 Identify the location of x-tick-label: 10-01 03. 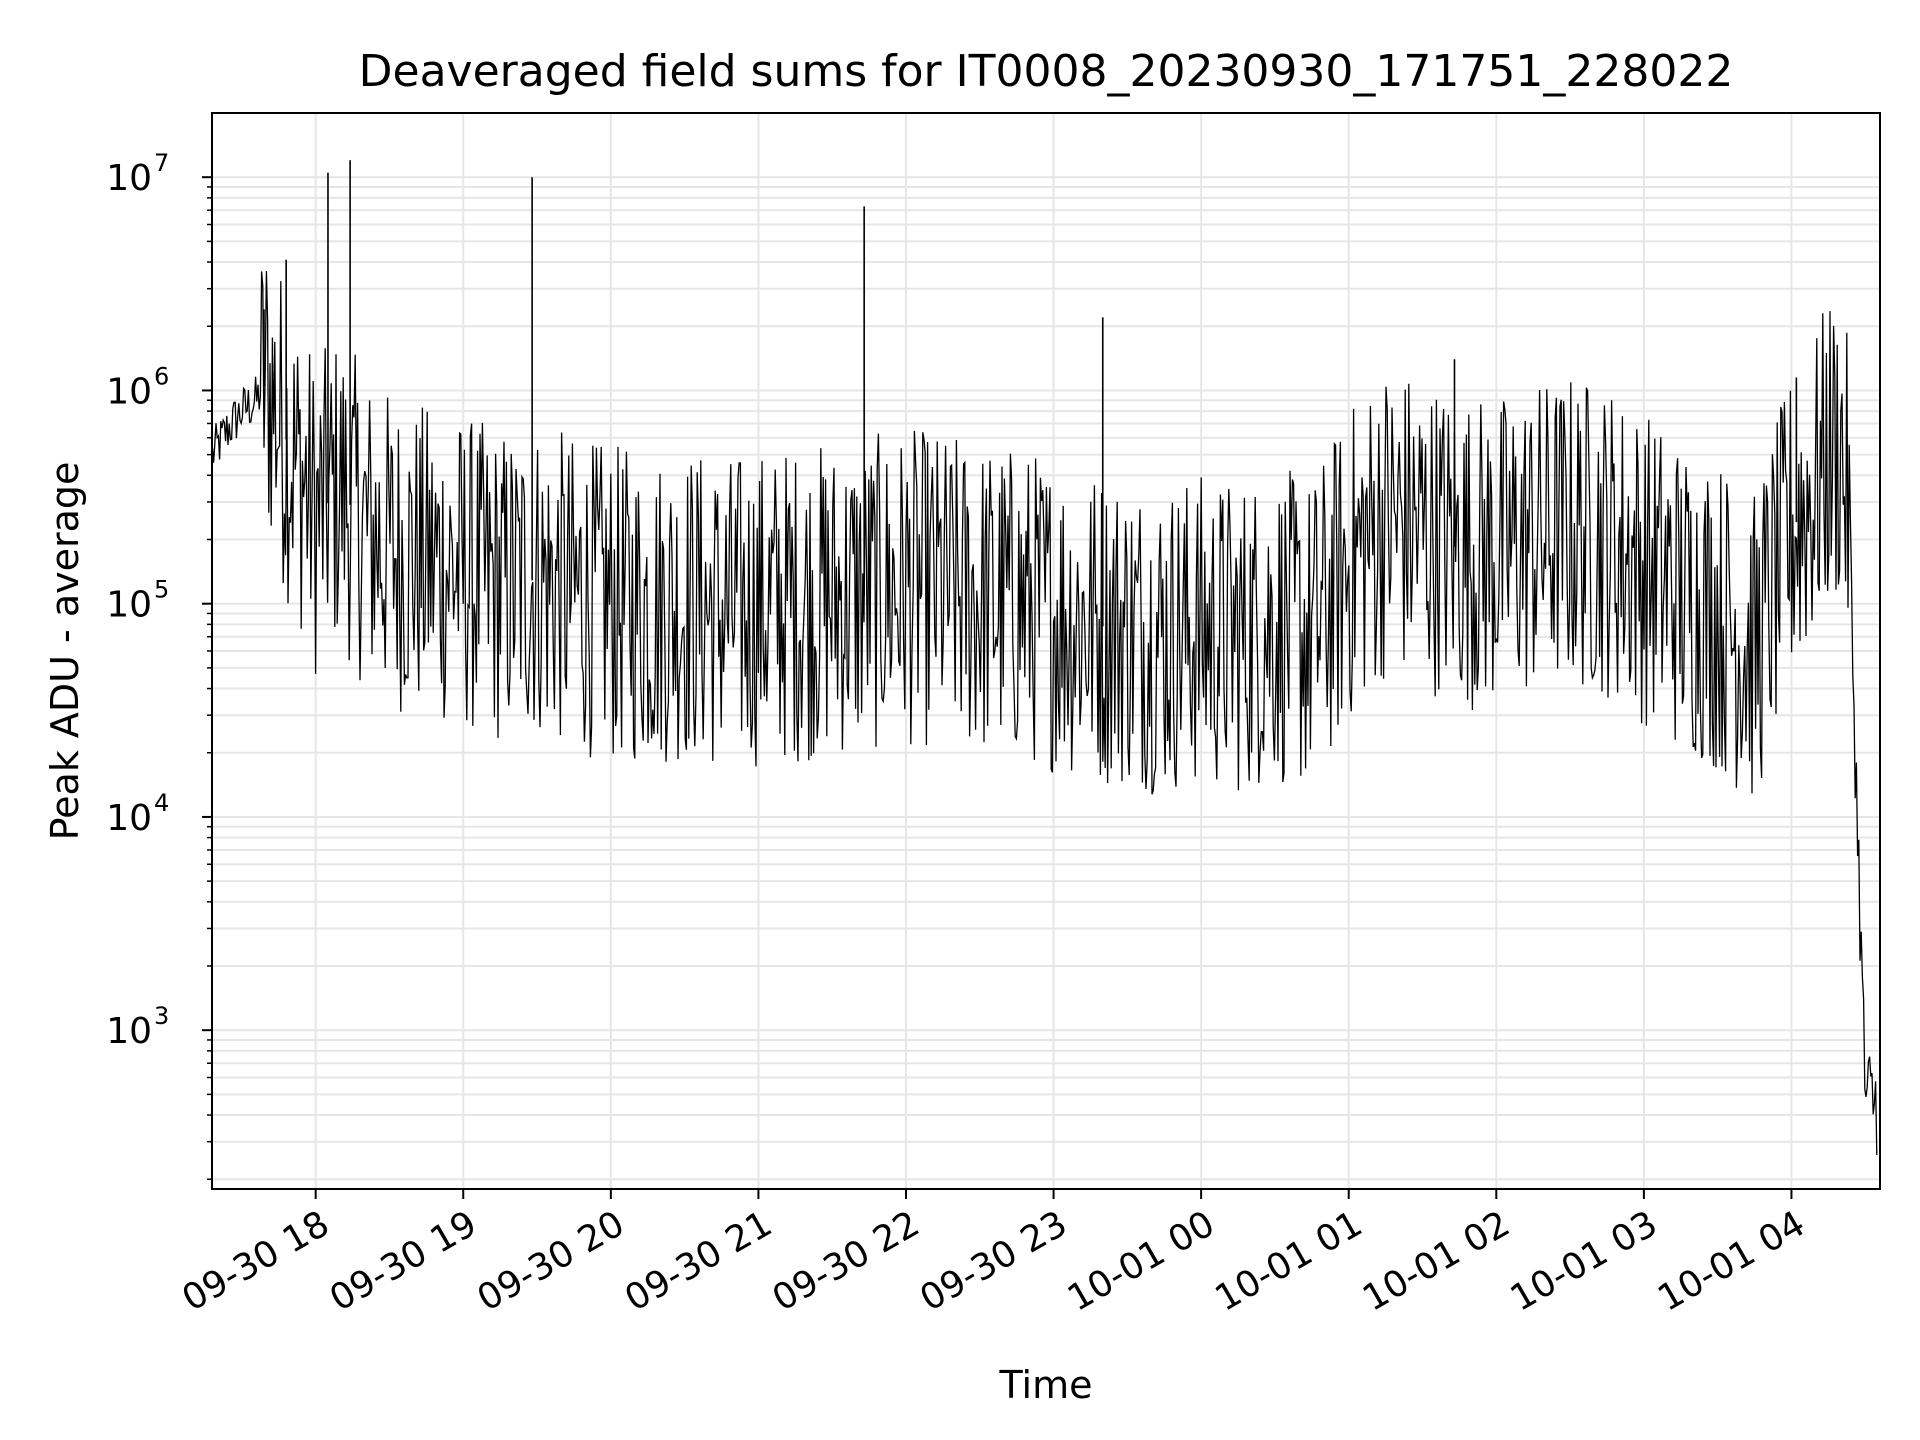
(1584, 1261).